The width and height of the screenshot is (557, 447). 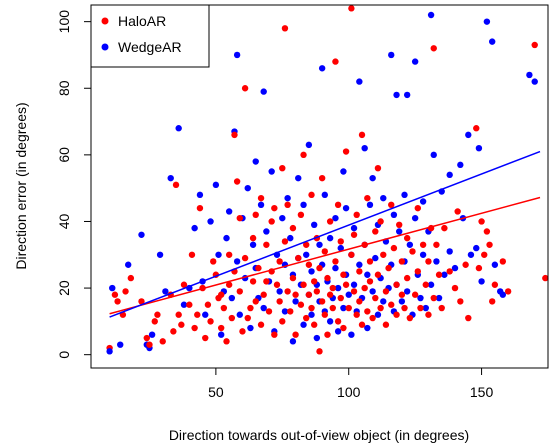 I want to click on y-tick-label: 20, so click(x=64, y=288).